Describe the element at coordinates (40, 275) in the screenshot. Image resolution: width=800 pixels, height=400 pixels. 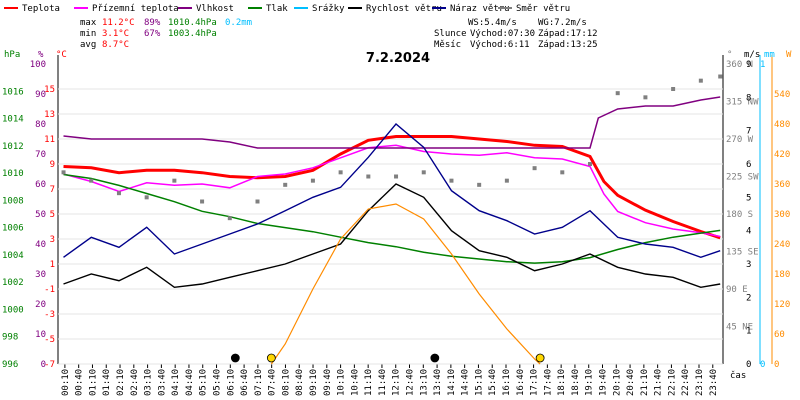
I see `humidity-tick-label: 30` at that location.